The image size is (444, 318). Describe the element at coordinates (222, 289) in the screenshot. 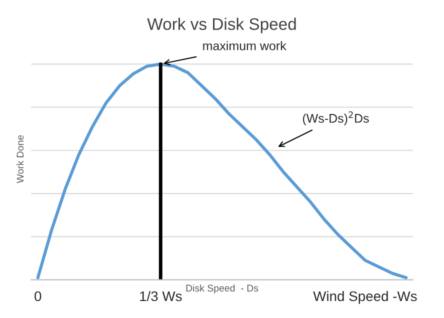

I see `x-axis-title: Disk Speed - Ds` at that location.